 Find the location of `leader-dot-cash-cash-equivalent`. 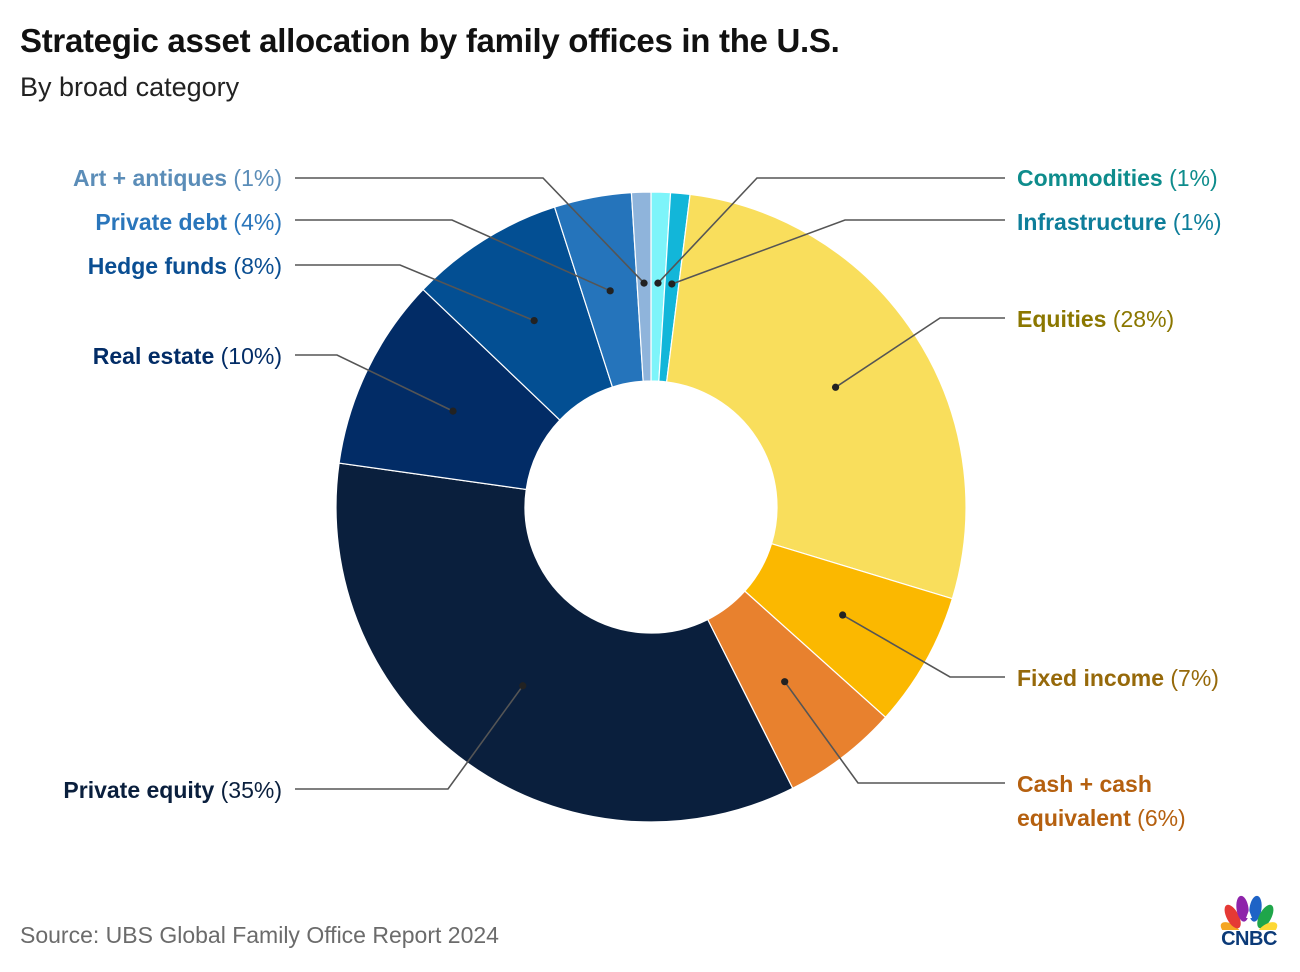

leader-dot-cash-cash-equivalent is located at coordinates (785, 682).